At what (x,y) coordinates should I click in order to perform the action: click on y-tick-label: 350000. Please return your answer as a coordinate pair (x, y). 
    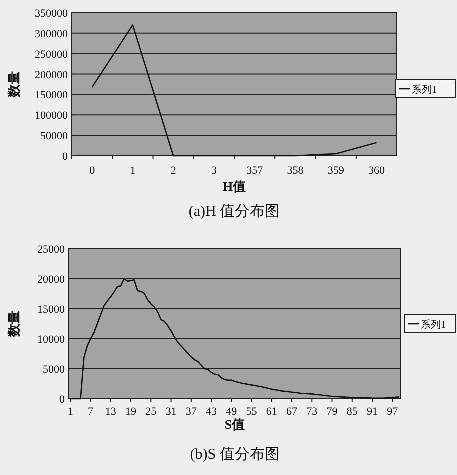
    Looking at the image, I should click on (51, 14).